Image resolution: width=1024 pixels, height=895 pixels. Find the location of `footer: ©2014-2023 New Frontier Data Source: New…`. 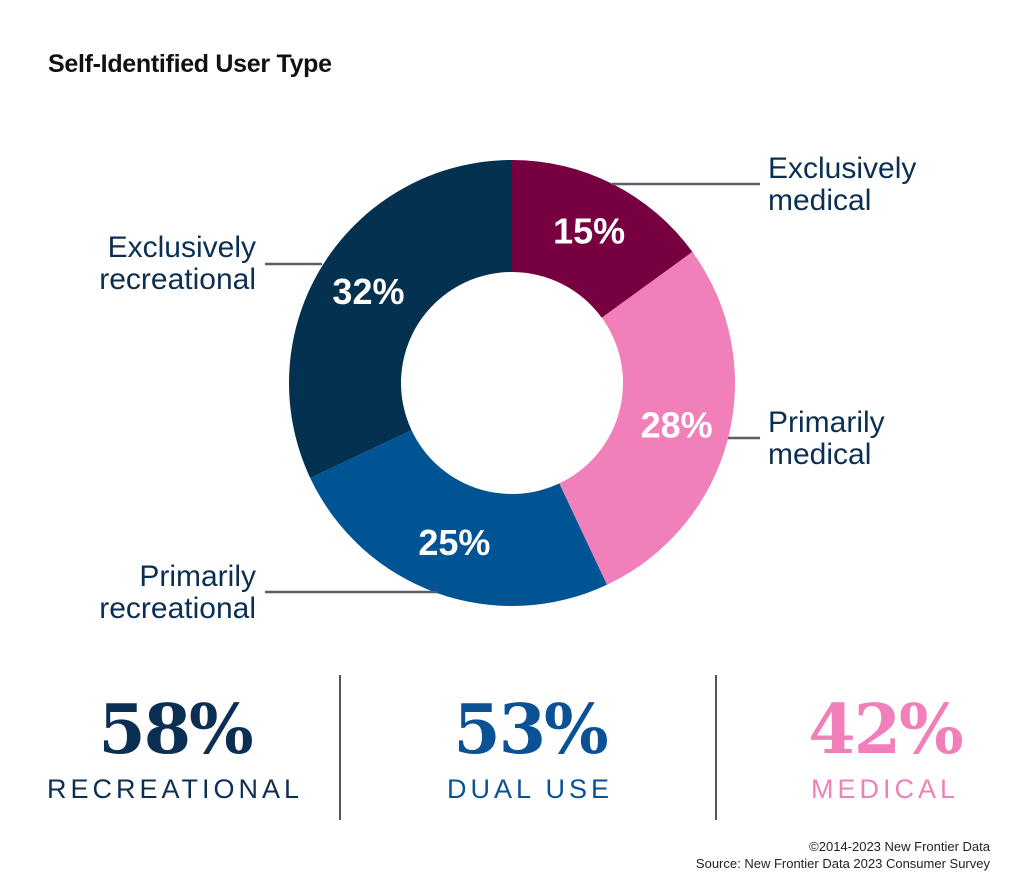

footer: ©2014-2023 New Frontier Data Source: New… is located at coordinates (843, 855).